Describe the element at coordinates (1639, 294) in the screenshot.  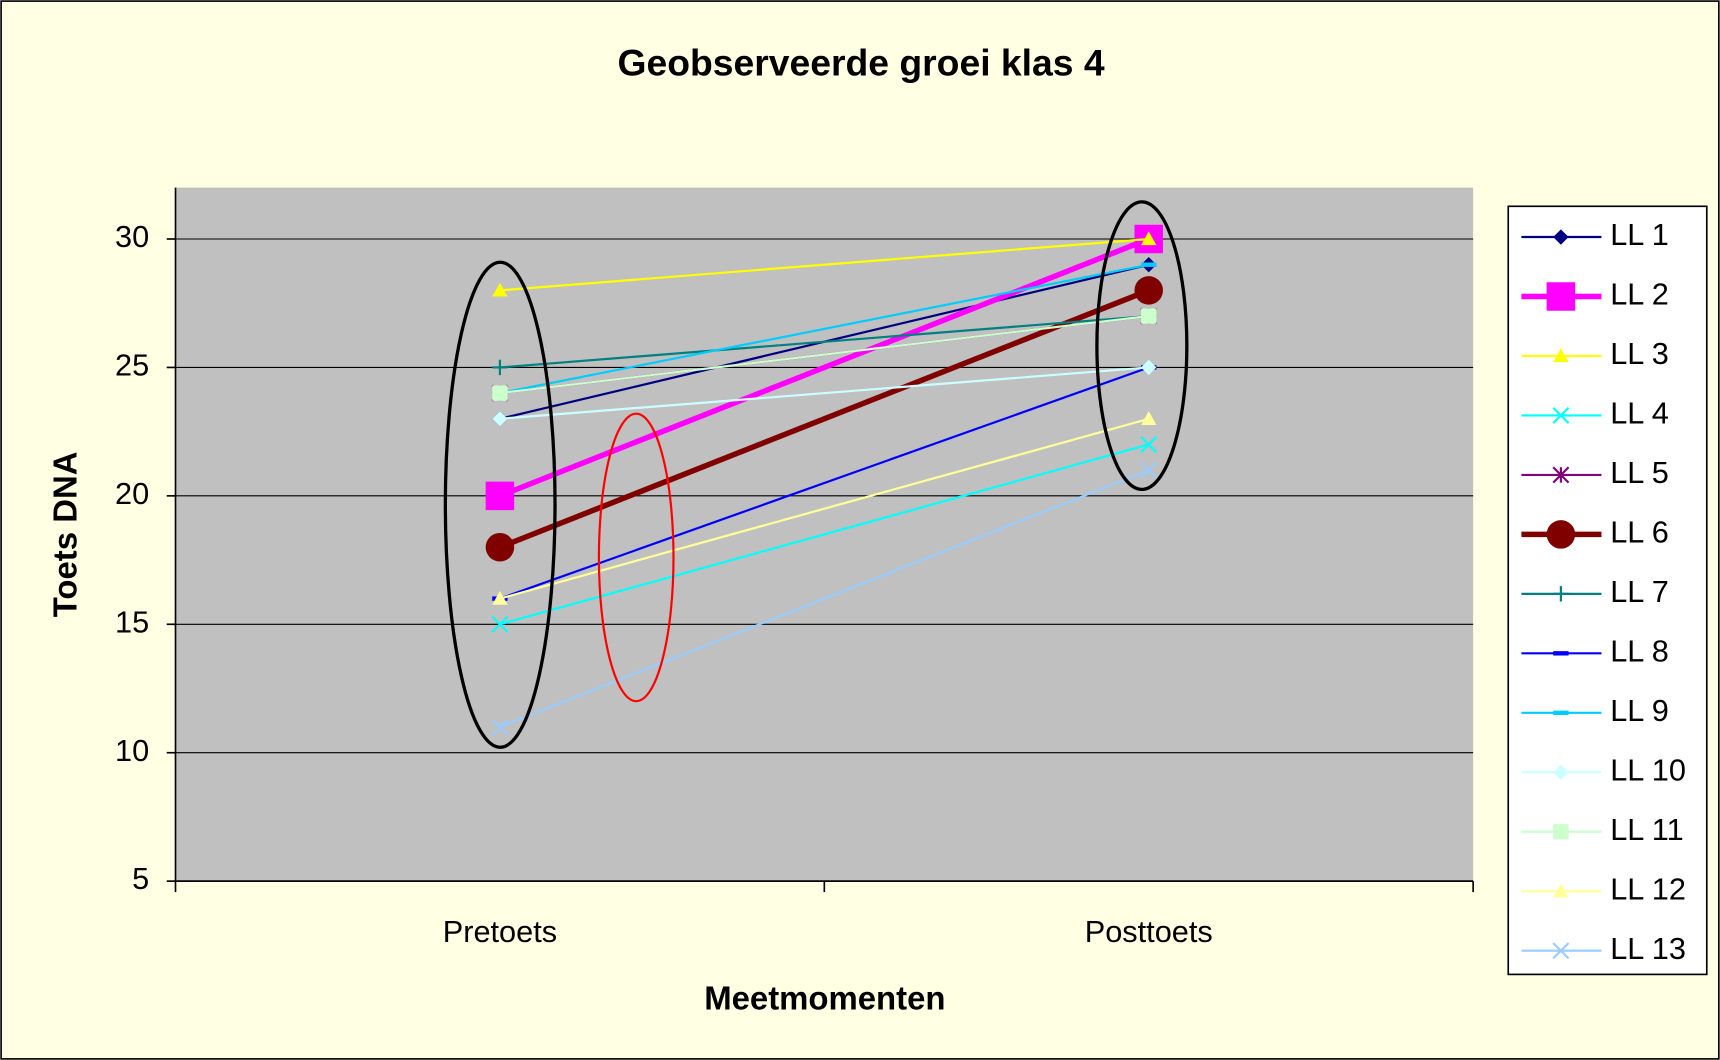
I see `legend-label: LL 2` at that location.